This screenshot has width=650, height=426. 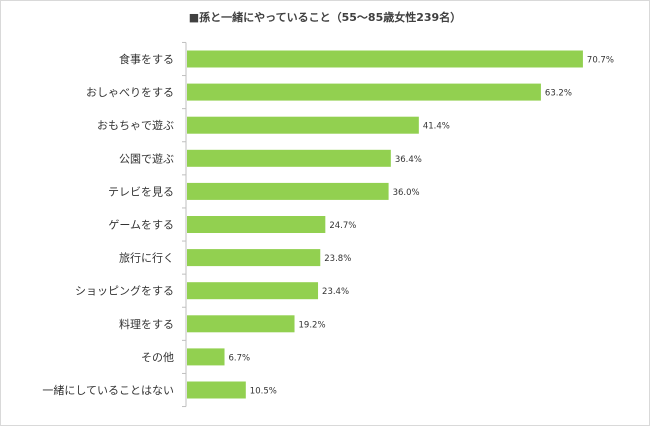 I want to click on category-label: 旅行に行く, so click(x=146, y=258).